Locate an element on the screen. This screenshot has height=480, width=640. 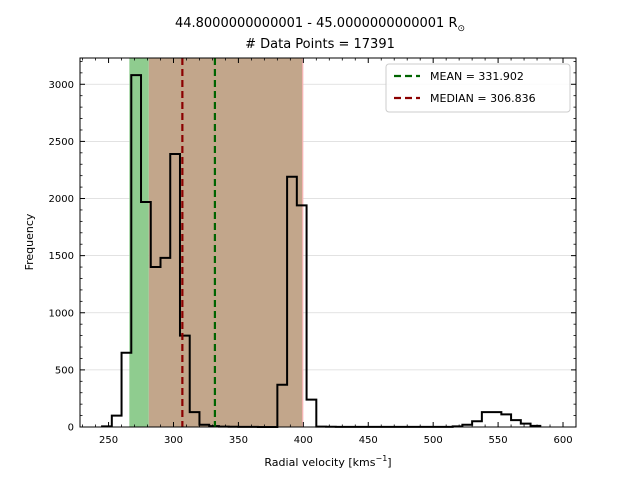
x-tick-label: 450 is located at coordinates (368, 440).